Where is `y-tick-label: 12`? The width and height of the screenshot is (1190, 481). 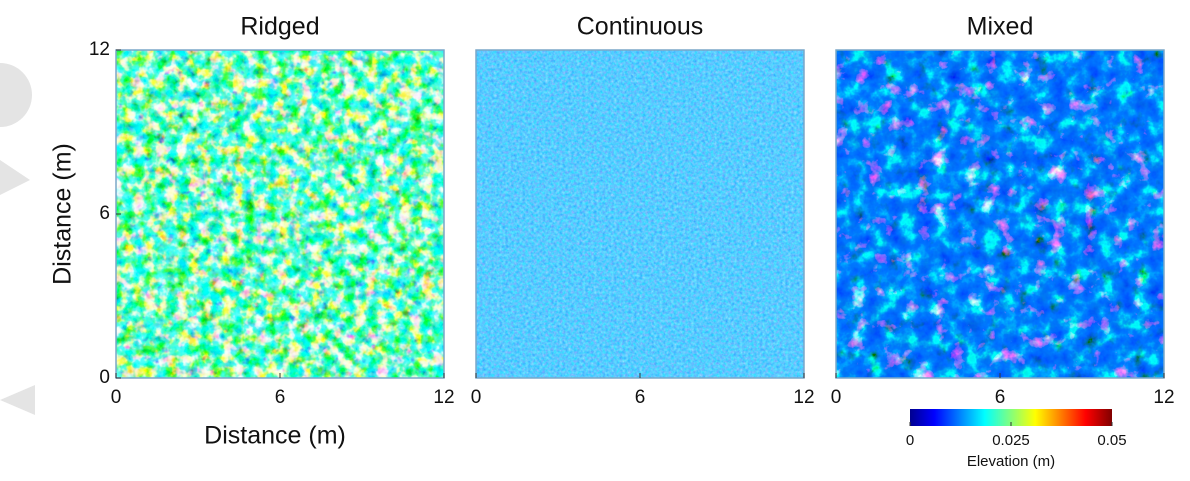 y-tick-label: 12 is located at coordinates (99, 49).